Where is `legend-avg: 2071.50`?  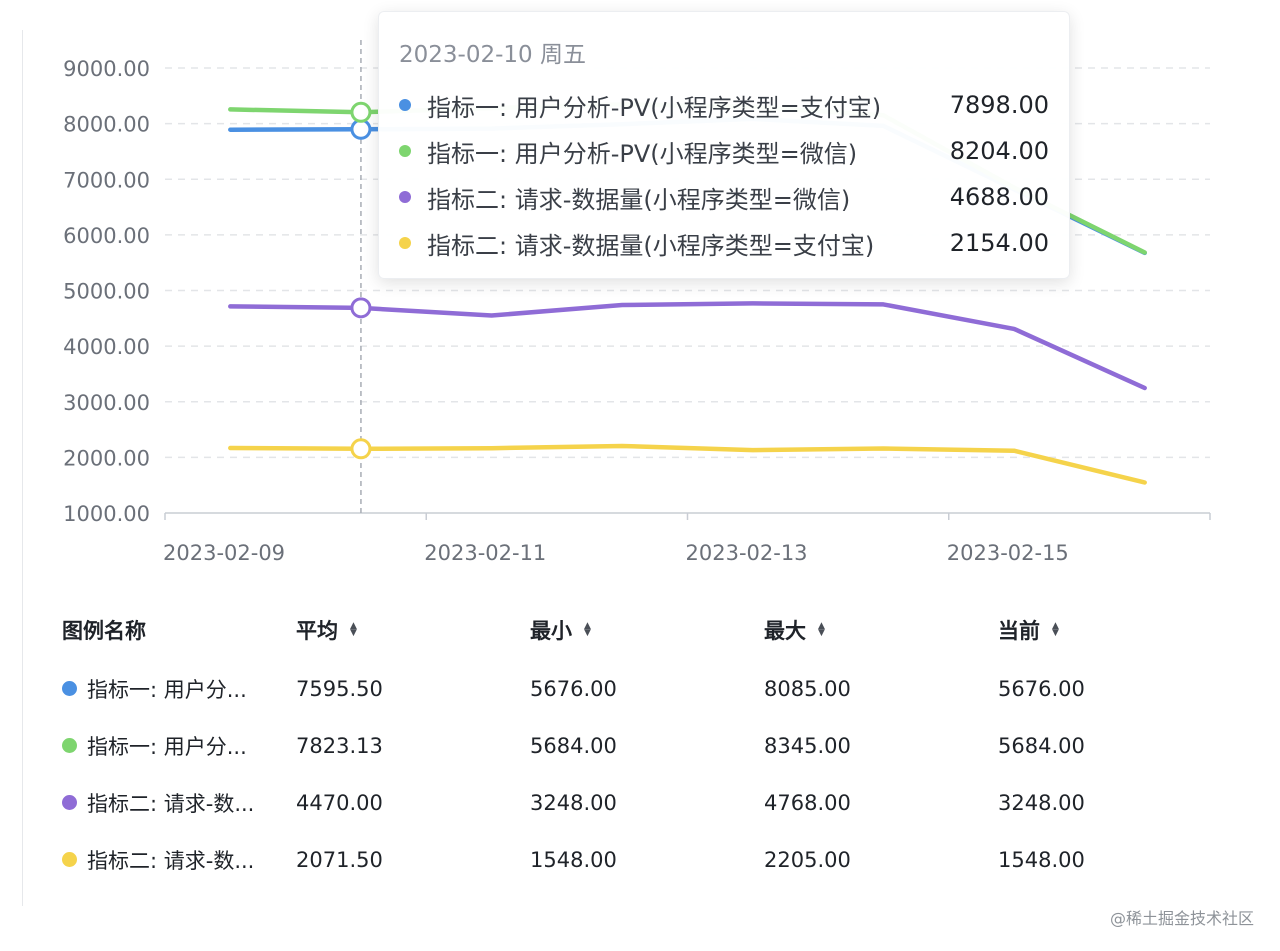 legend-avg: 2071.50 is located at coordinates (339, 859).